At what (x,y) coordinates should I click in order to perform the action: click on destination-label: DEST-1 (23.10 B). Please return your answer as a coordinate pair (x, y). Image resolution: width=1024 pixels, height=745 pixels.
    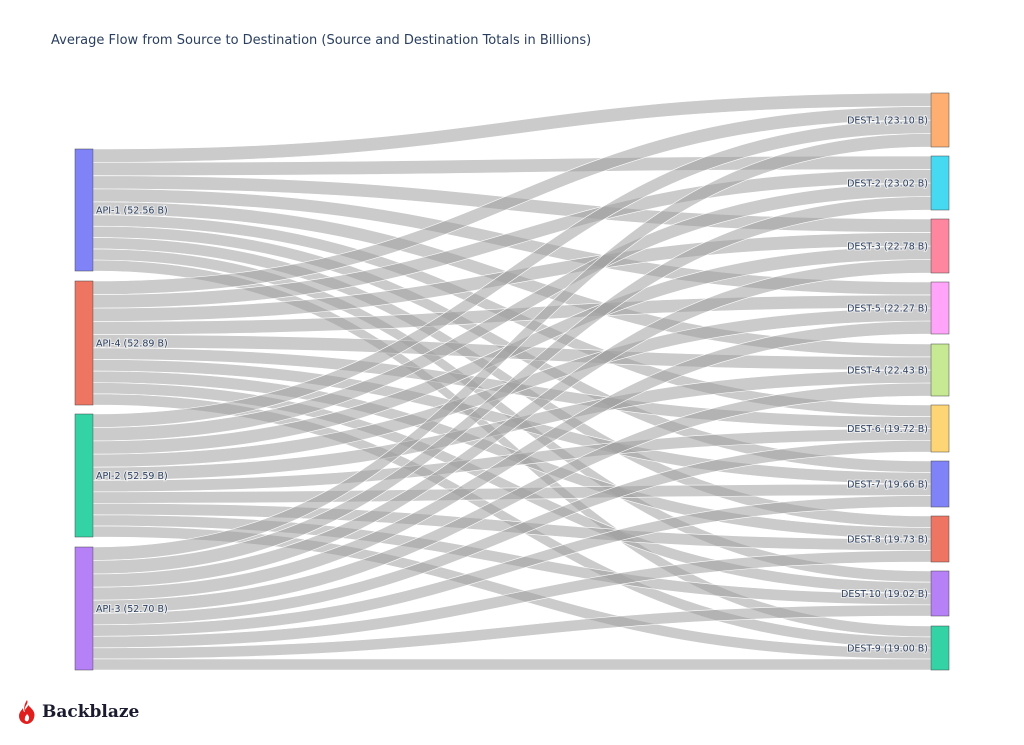
    Looking at the image, I should click on (887, 121).